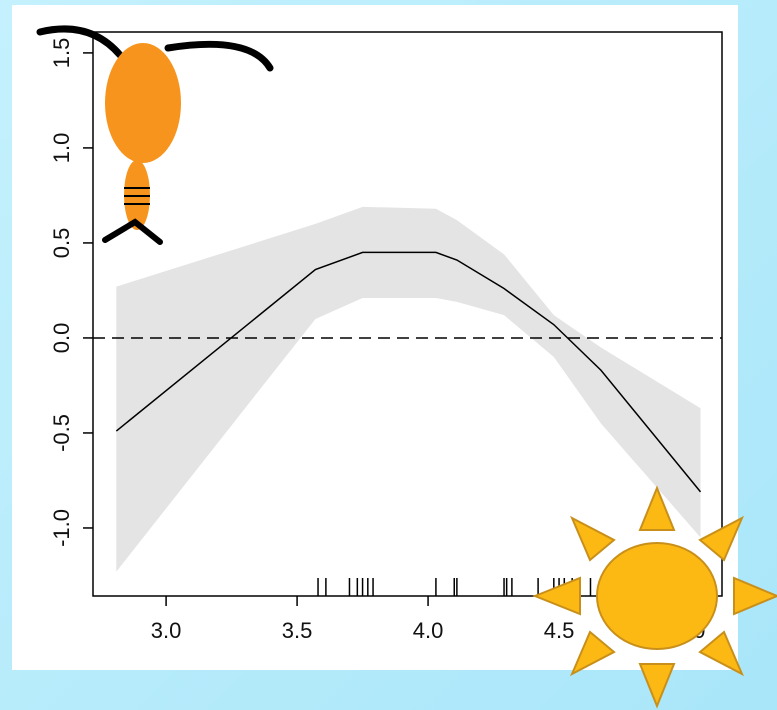  Describe the element at coordinates (155, 135) in the screenshot. I see `copepod-icon` at that location.